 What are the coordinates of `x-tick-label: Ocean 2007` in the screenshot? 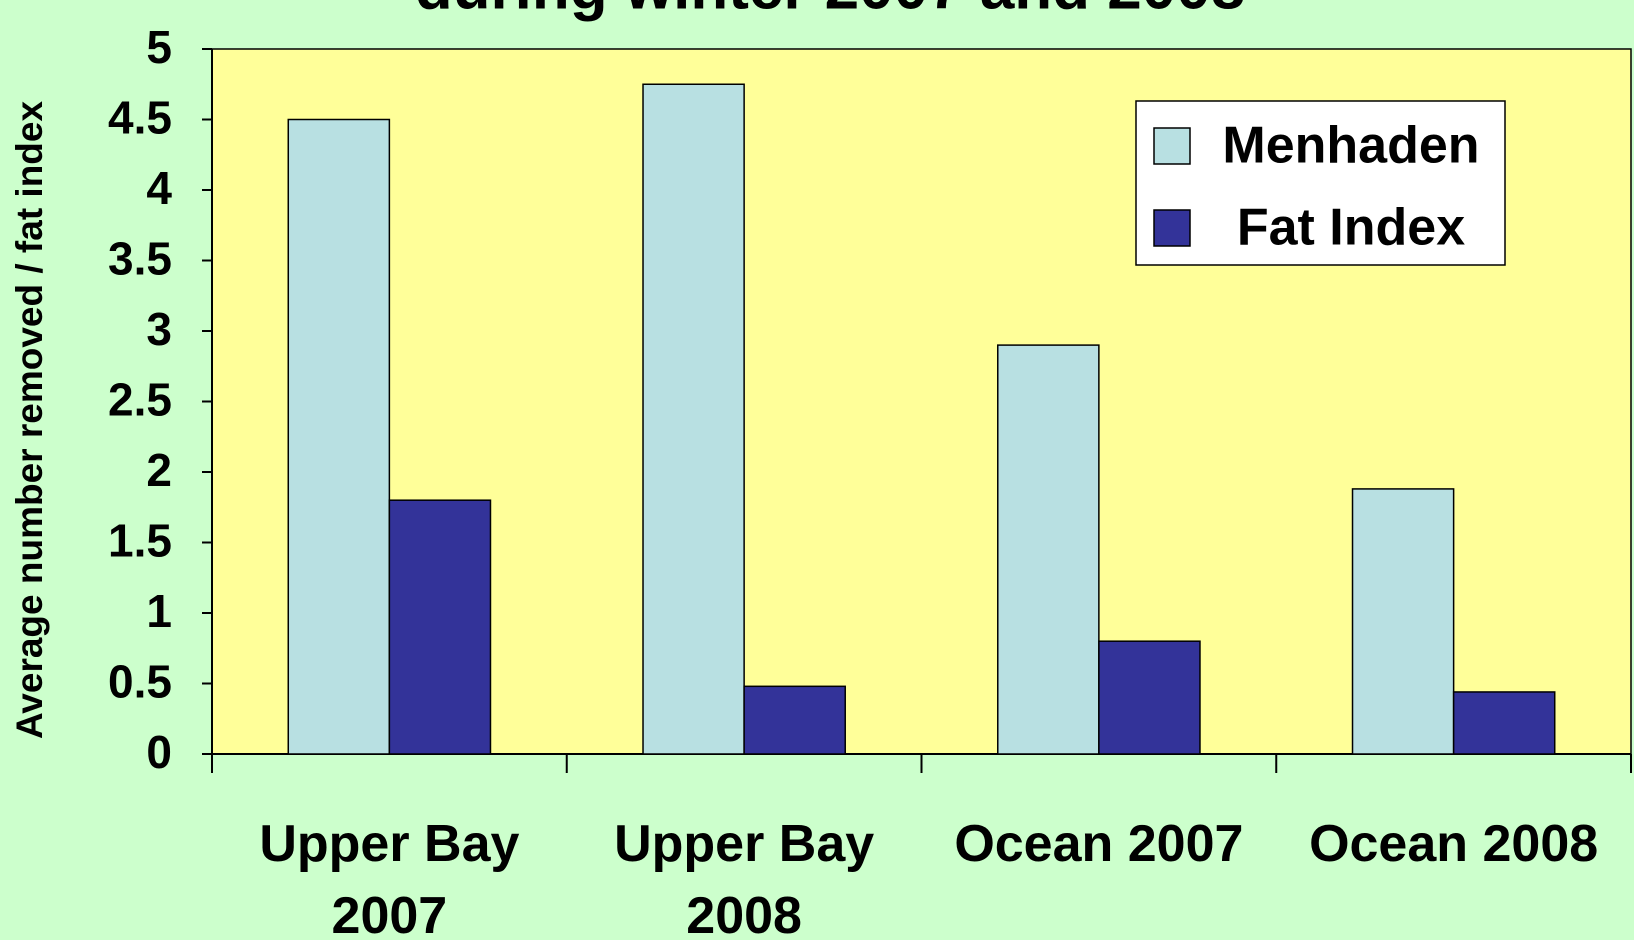 It's located at (1099, 844).